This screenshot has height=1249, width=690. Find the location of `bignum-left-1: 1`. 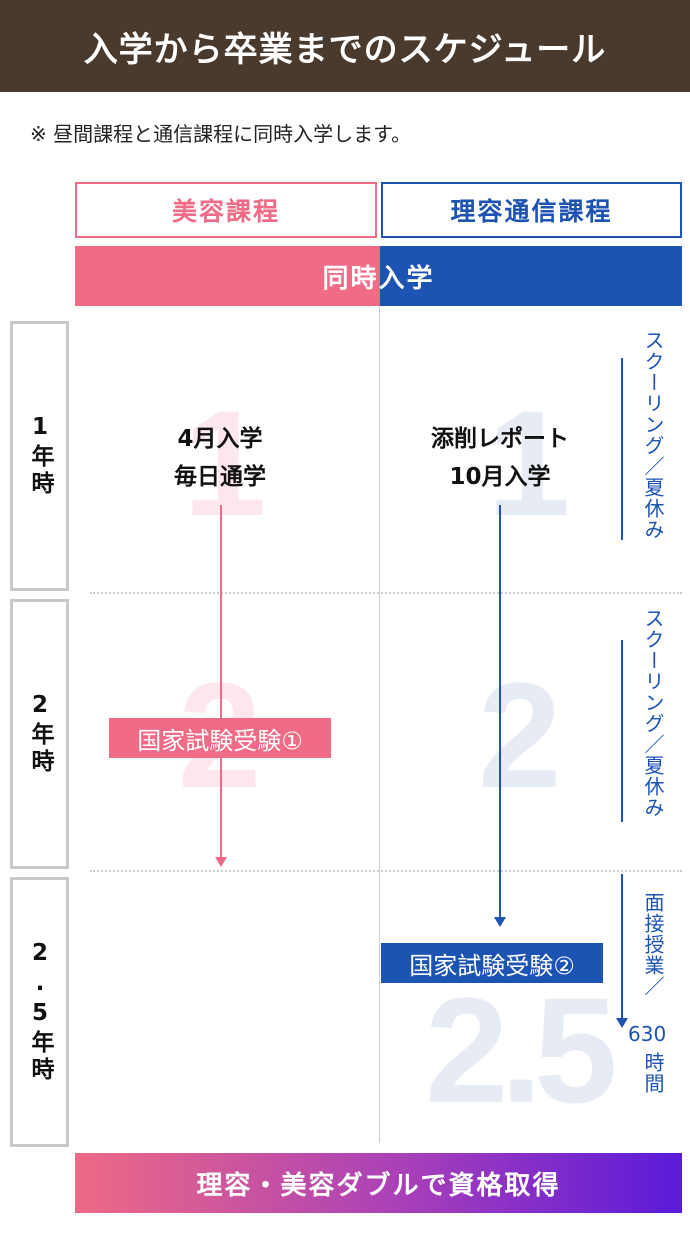

bignum-left-1: 1 is located at coordinates (225, 463).